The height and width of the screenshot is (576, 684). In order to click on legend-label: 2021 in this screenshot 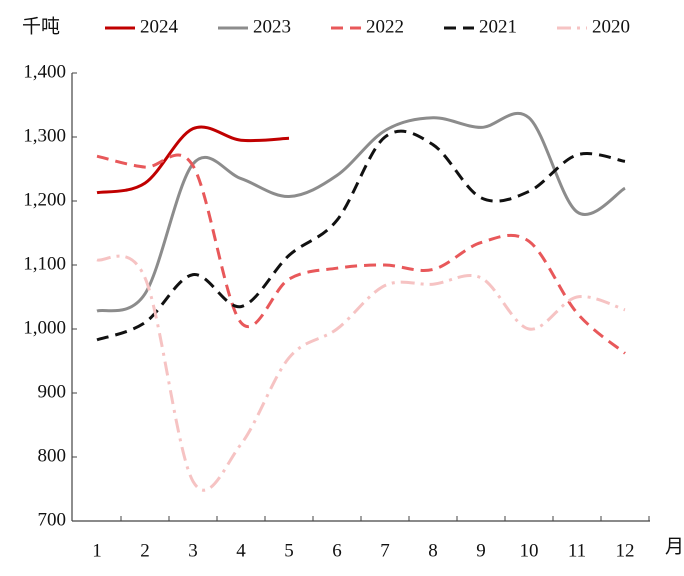, I will do `click(498, 26)`.